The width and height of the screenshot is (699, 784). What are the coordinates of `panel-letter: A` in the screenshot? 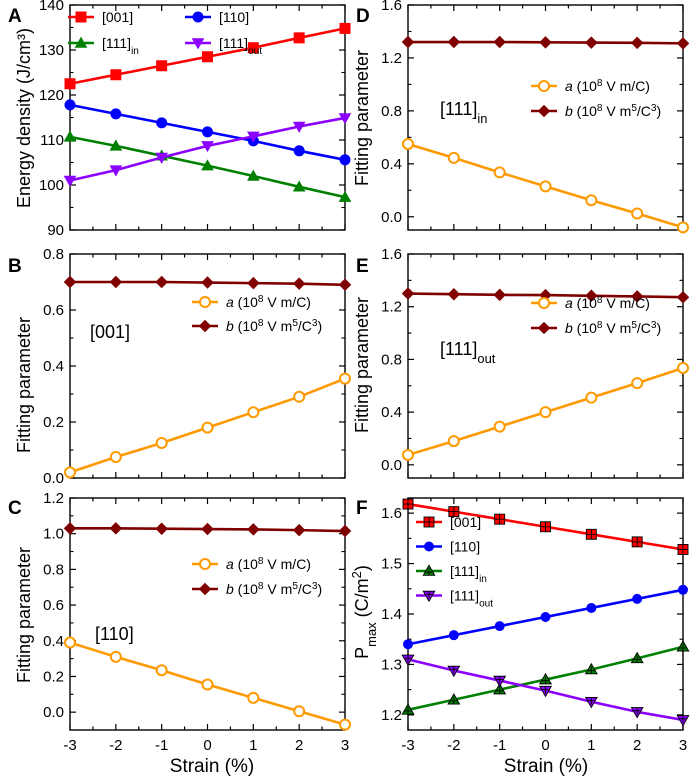 It's located at (15, 16).